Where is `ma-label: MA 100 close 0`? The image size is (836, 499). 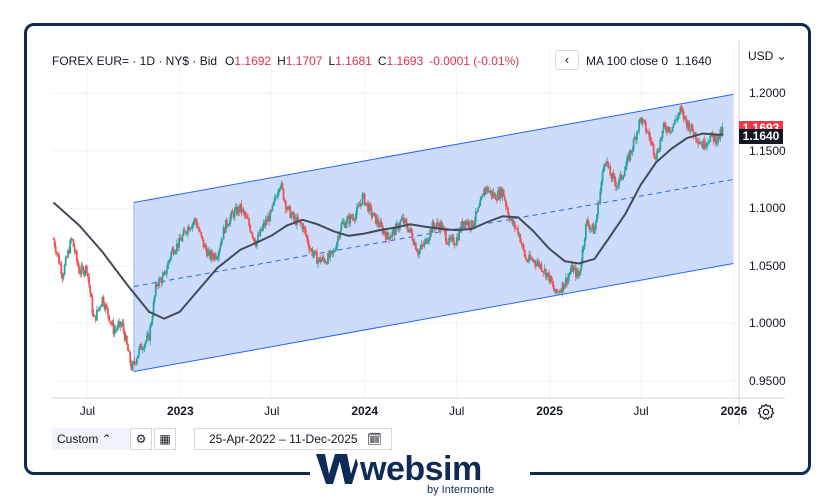 ma-label: MA 100 close 0 is located at coordinates (627, 61).